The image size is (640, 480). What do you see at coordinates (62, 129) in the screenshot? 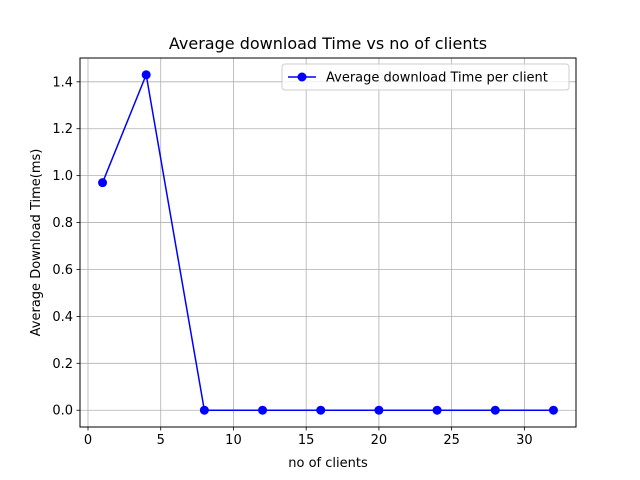
I see `y-tick-label: 1.2` at bounding box center [62, 129].